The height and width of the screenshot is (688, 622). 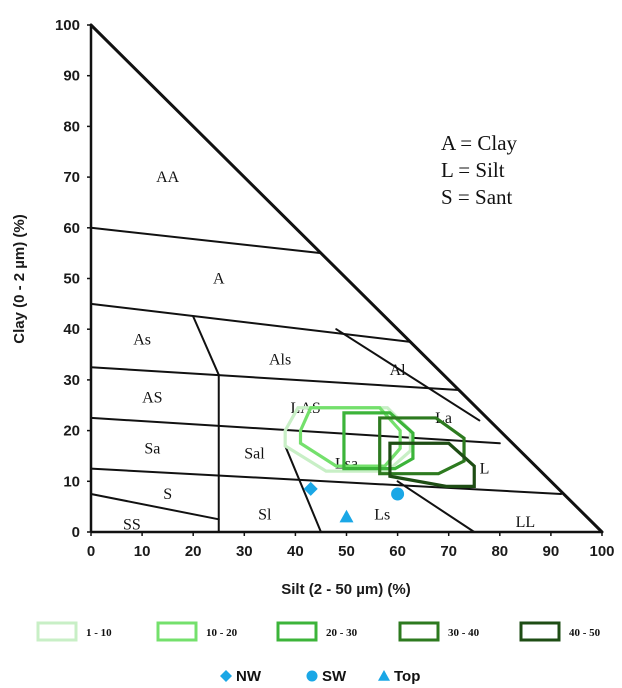 What do you see at coordinates (485, 469) in the screenshot?
I see `region-label: L` at bounding box center [485, 469].